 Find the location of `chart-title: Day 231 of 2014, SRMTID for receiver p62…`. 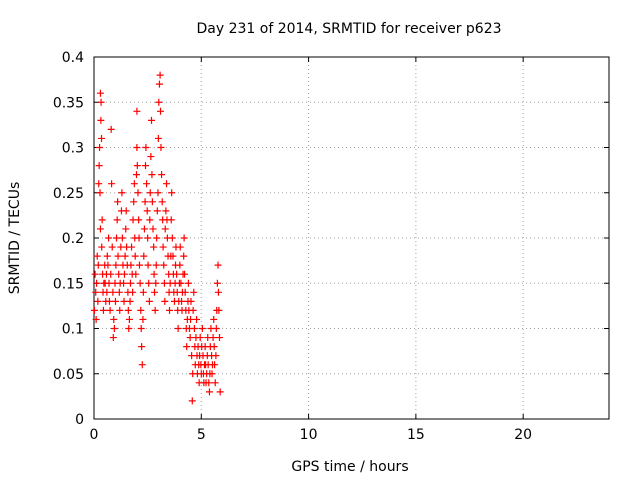

chart-title: Day 231 of 2014, SRMTID for receiver p62… is located at coordinates (348, 29).